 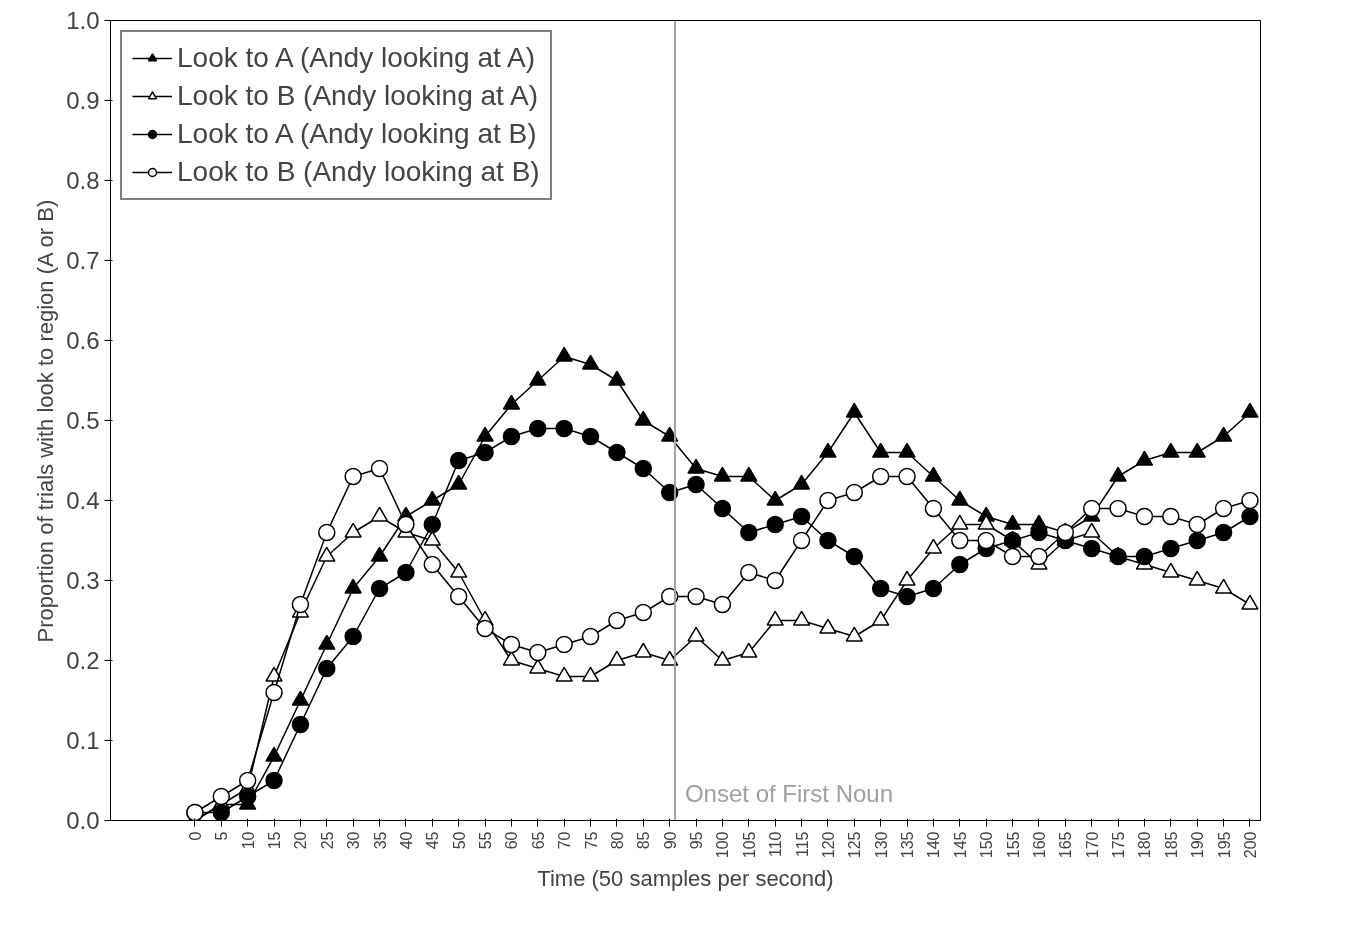 I want to click on x-tick-label: 160, so click(x=1039, y=845).